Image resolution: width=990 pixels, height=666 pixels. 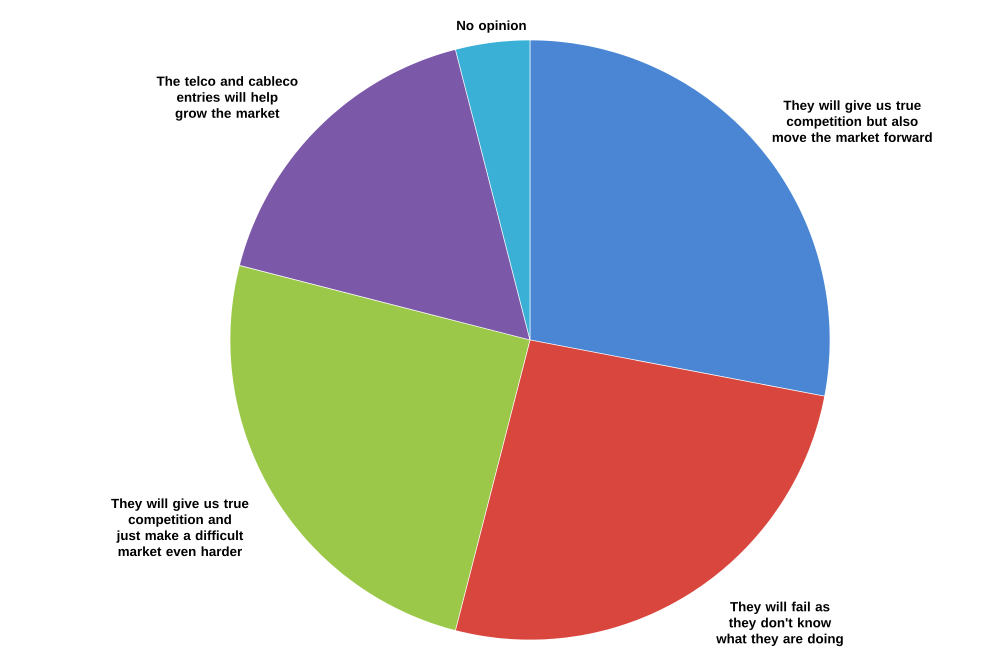 What do you see at coordinates (852, 121) in the screenshot?
I see `slice-label: They will give us true competition but also move the market forward` at bounding box center [852, 121].